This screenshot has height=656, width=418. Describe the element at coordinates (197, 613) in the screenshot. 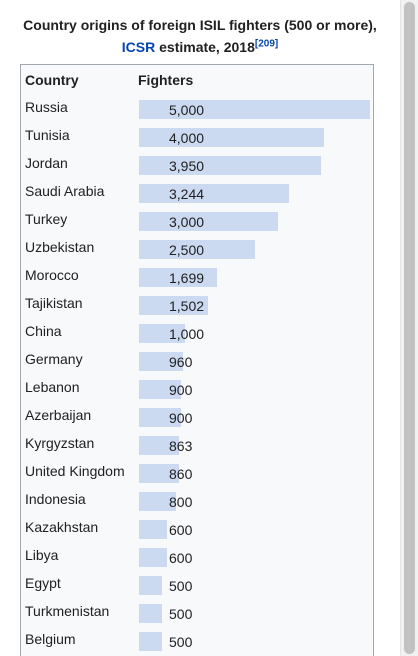

I see `table-row: Turkmenistan 500` at that location.